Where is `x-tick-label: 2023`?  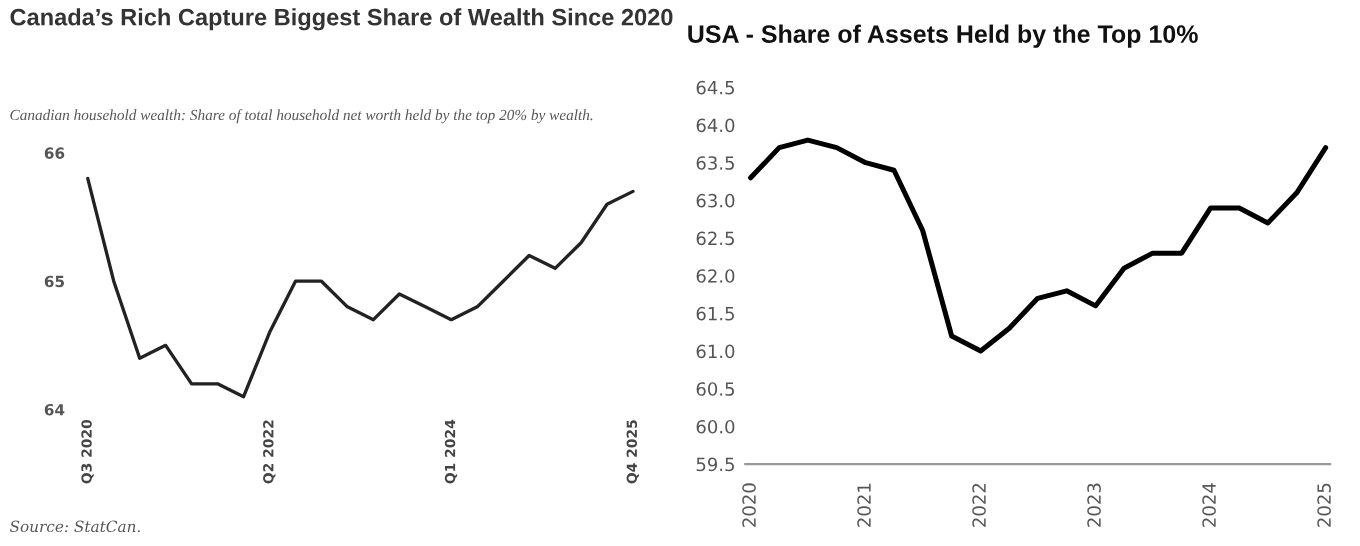 x-tick-label: 2023 is located at coordinates (1094, 505).